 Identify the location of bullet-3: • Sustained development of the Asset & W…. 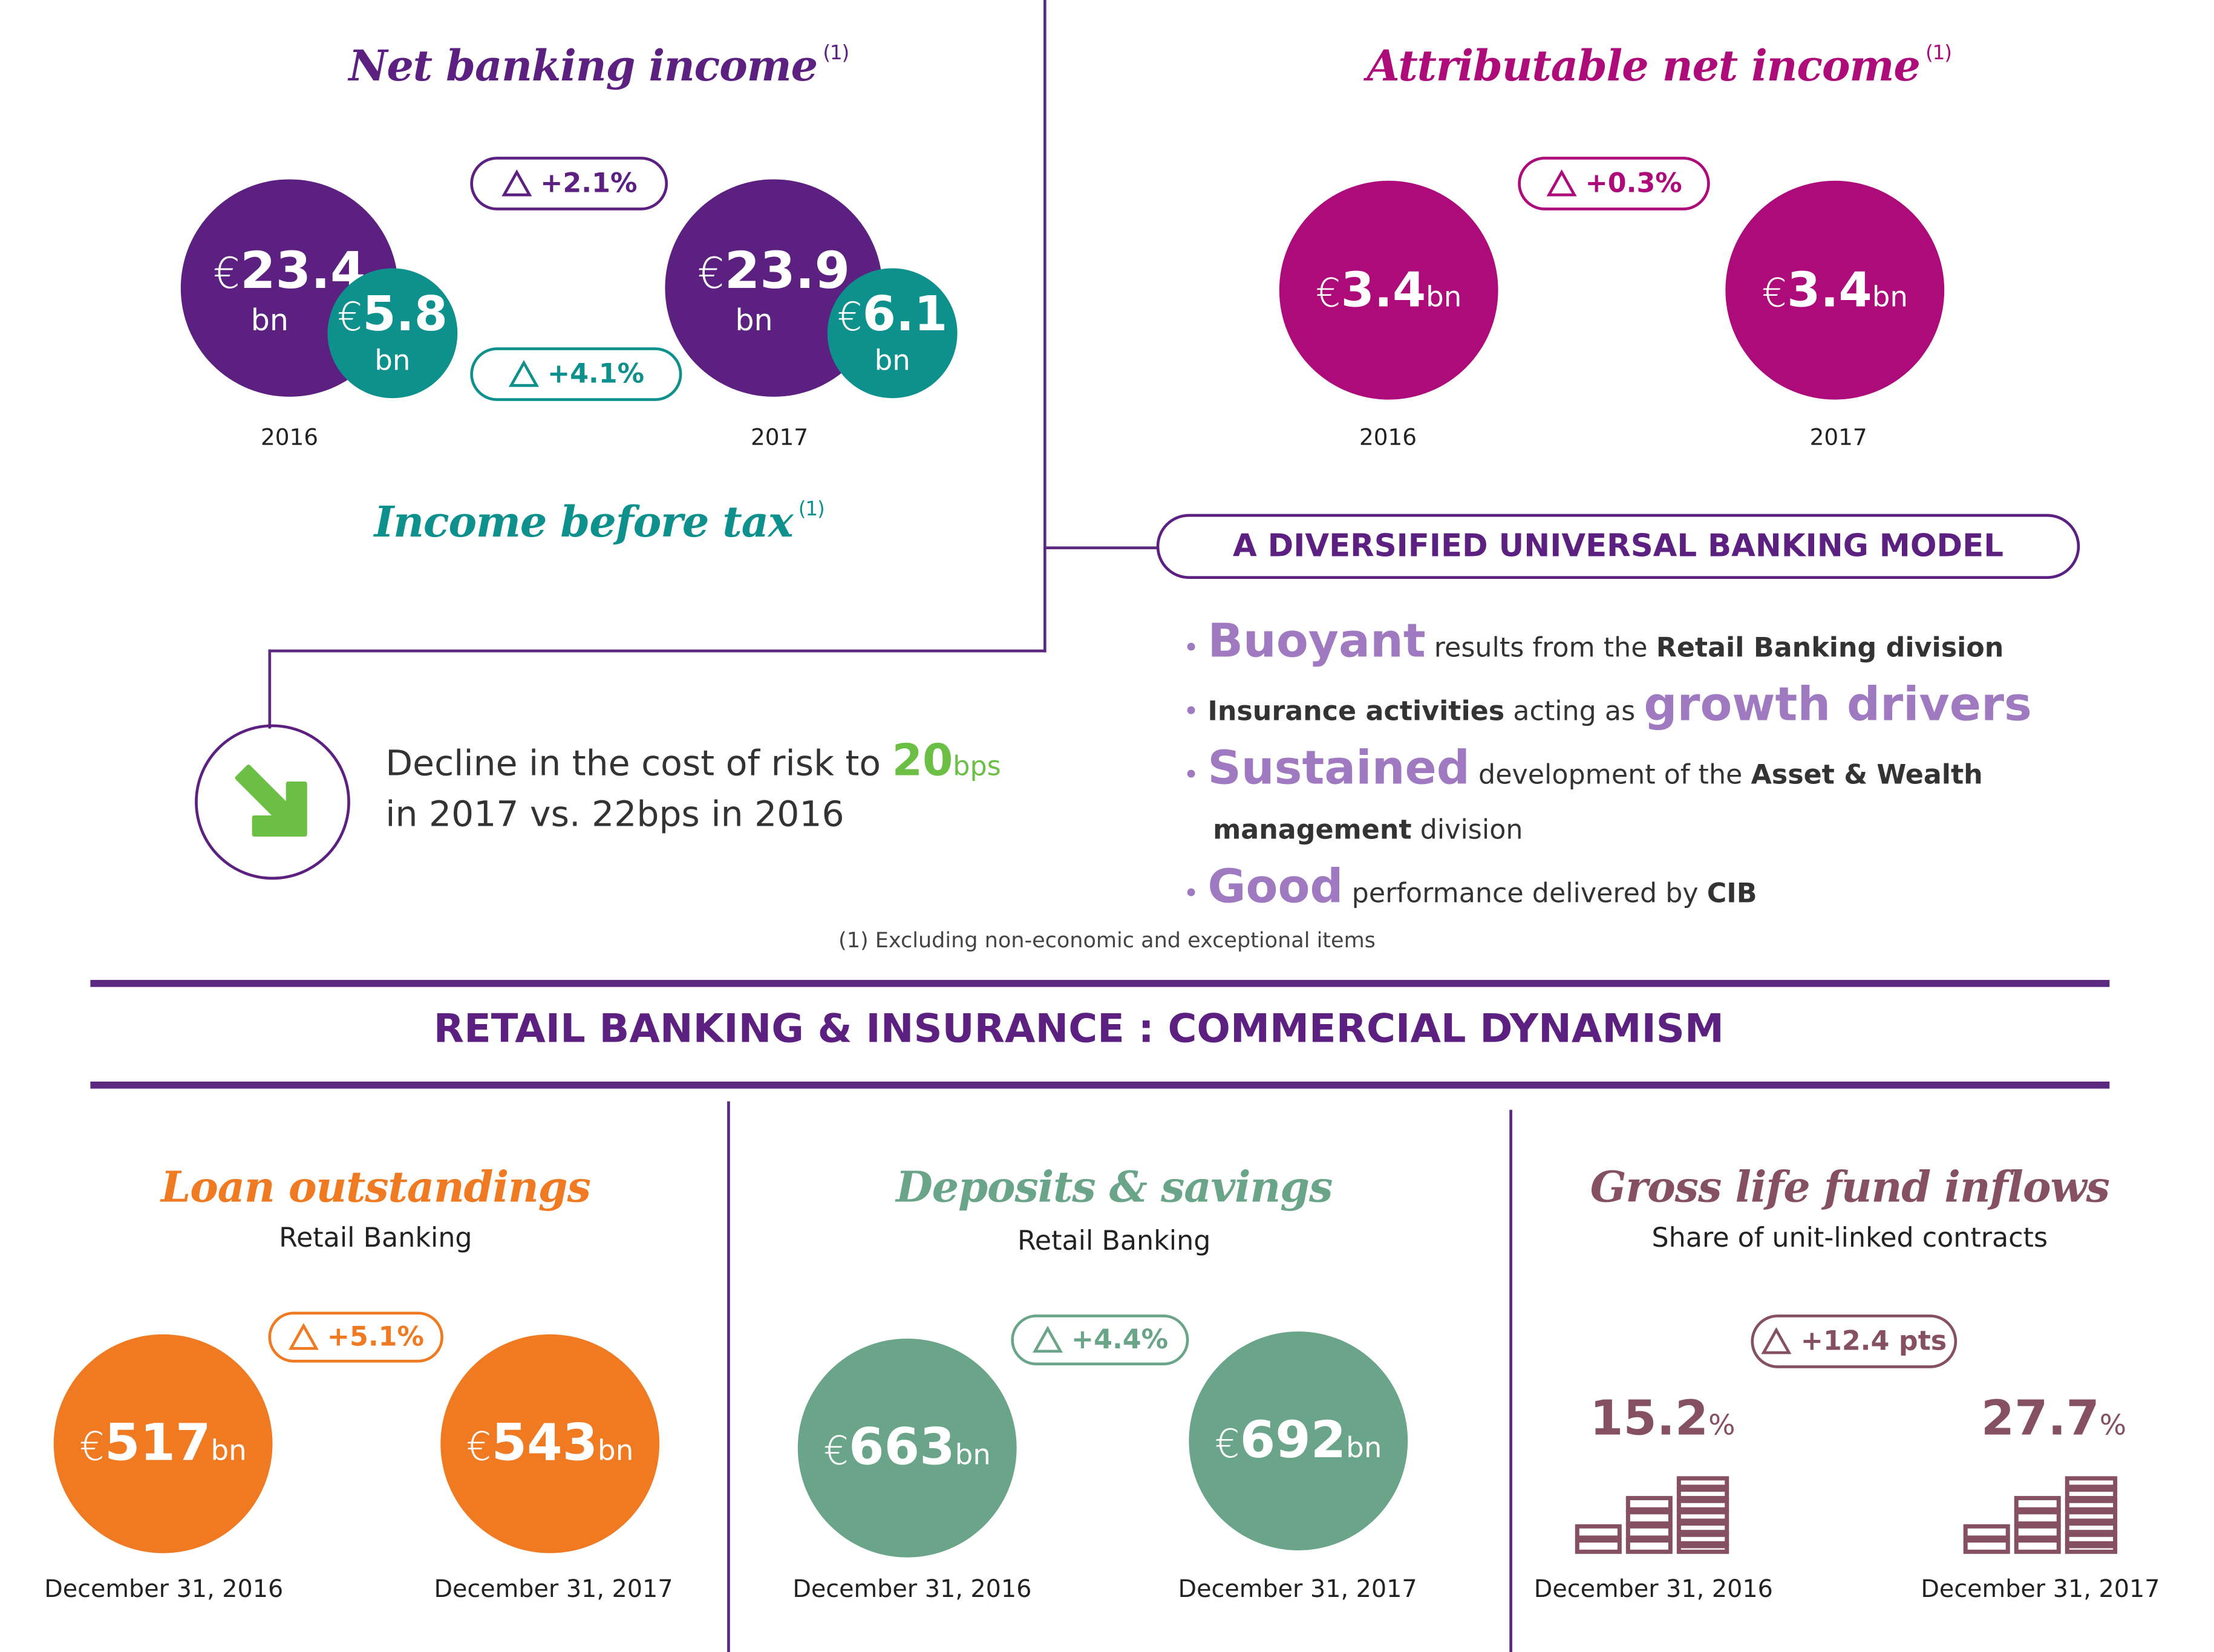
(1583, 767).